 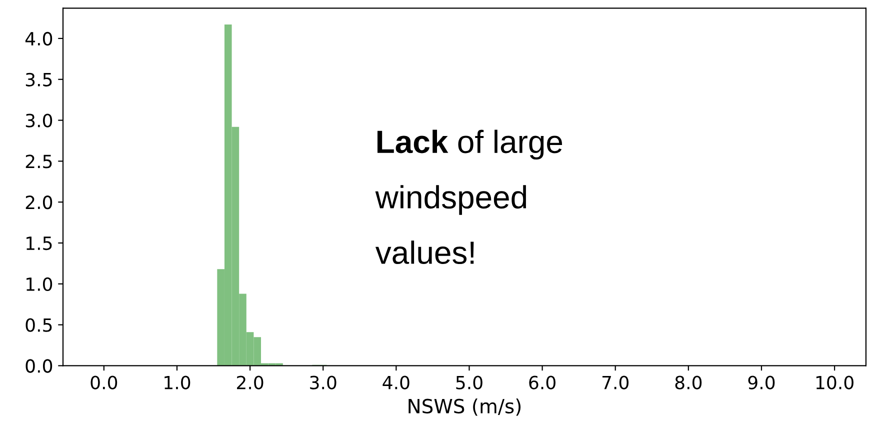 What do you see at coordinates (104, 383) in the screenshot?
I see `x-tick-label: 0.0` at bounding box center [104, 383].